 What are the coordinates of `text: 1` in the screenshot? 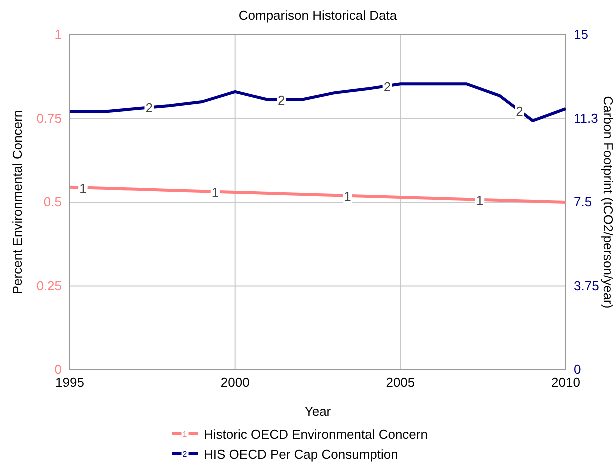 It's located at (185, 434).